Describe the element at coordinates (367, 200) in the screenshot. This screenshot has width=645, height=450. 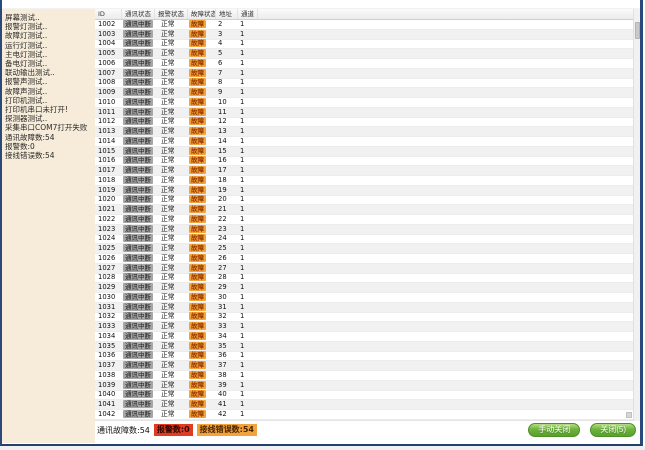
I see `table-row: 1020 通讯中断 正常 故障 20 1` at that location.